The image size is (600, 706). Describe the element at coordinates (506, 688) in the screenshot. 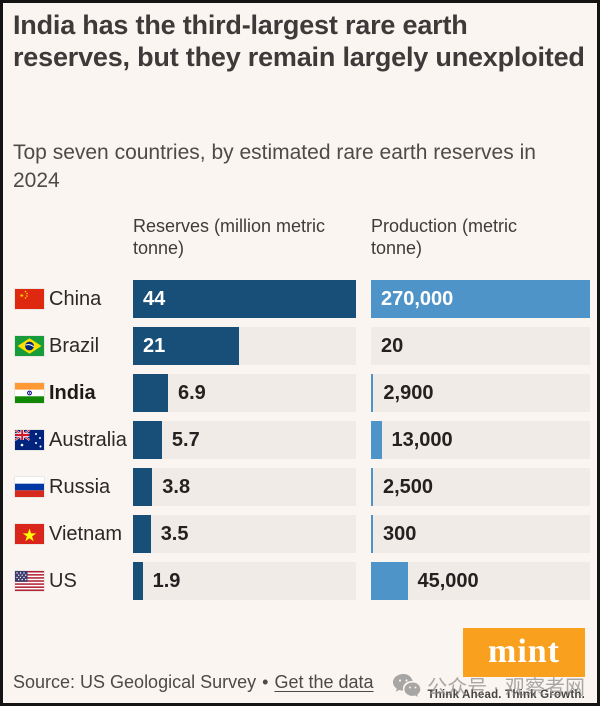

I see `watermark-text: 公众号 · 观察者网` at that location.